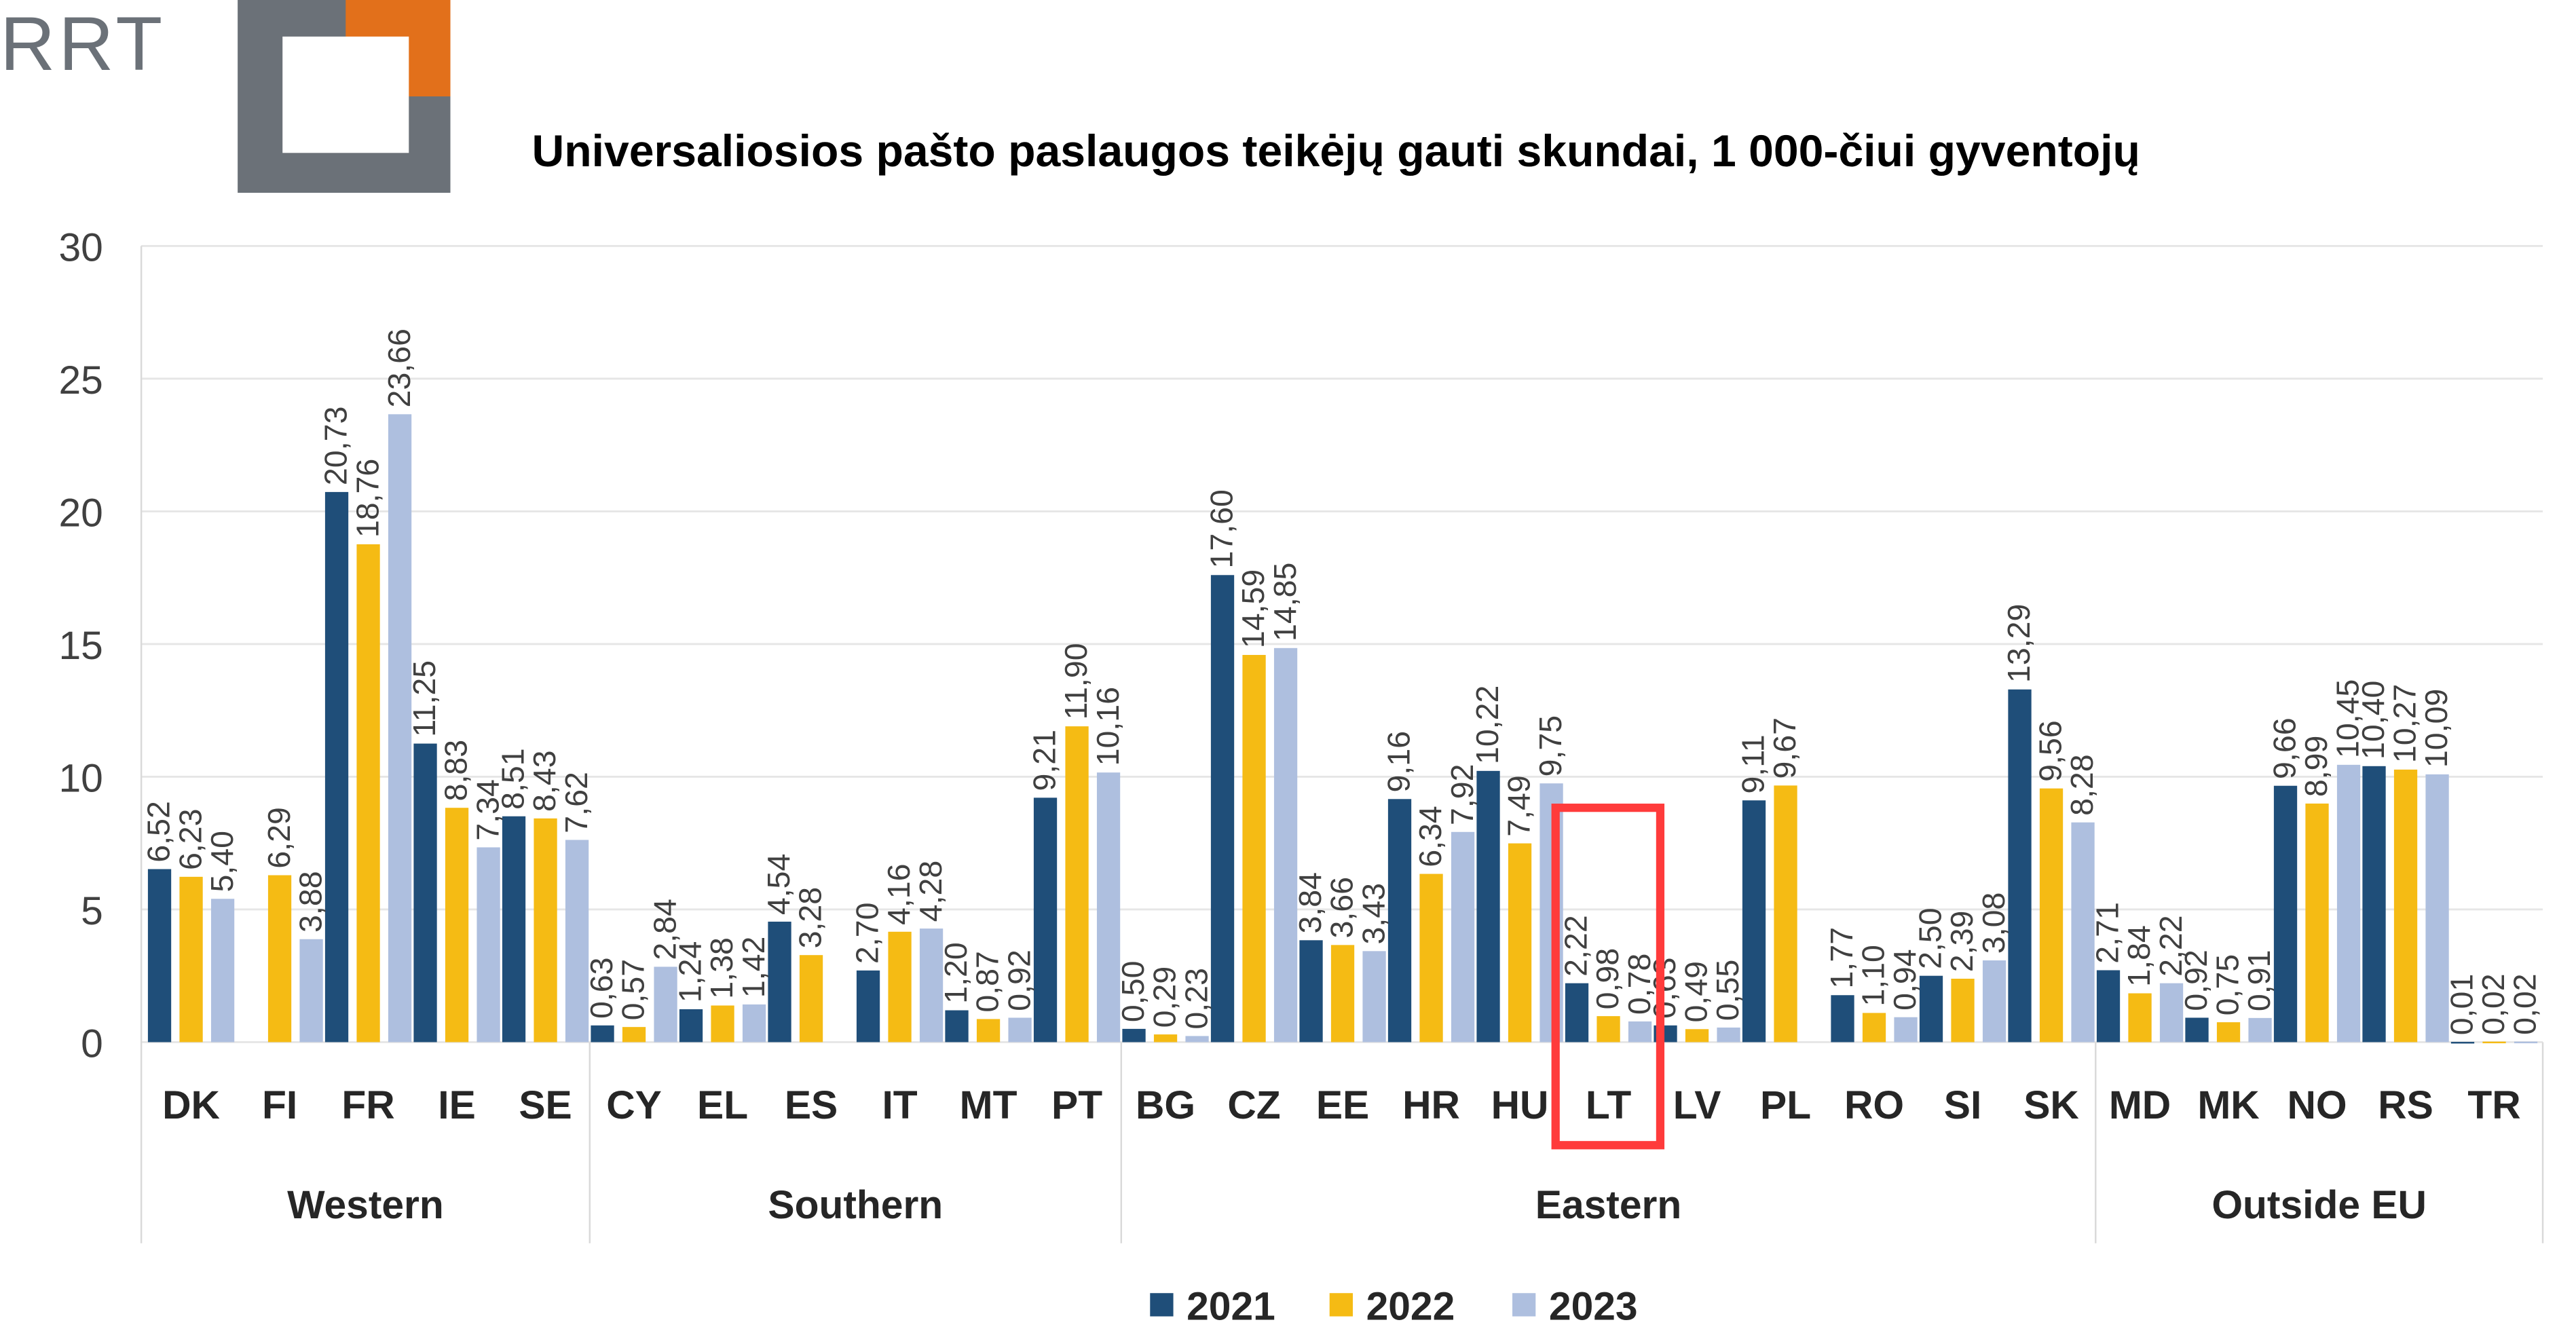 This screenshot has height=1333, width=2576. Describe the element at coordinates (2171, 946) in the screenshot. I see `data-label: 2,22` at that location.